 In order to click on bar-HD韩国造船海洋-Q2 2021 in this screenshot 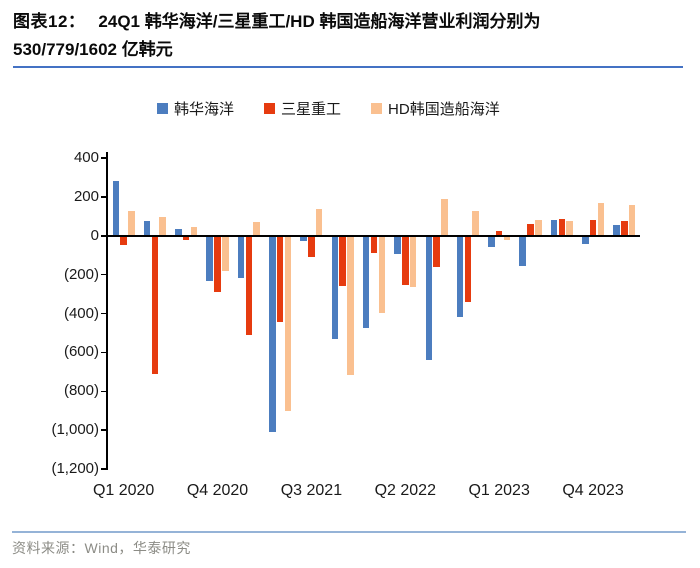, I will do `click(288, 323)`.